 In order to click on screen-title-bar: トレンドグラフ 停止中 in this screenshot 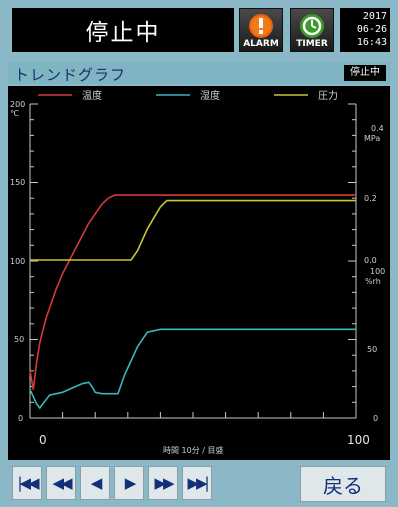, I will do `click(199, 73)`.